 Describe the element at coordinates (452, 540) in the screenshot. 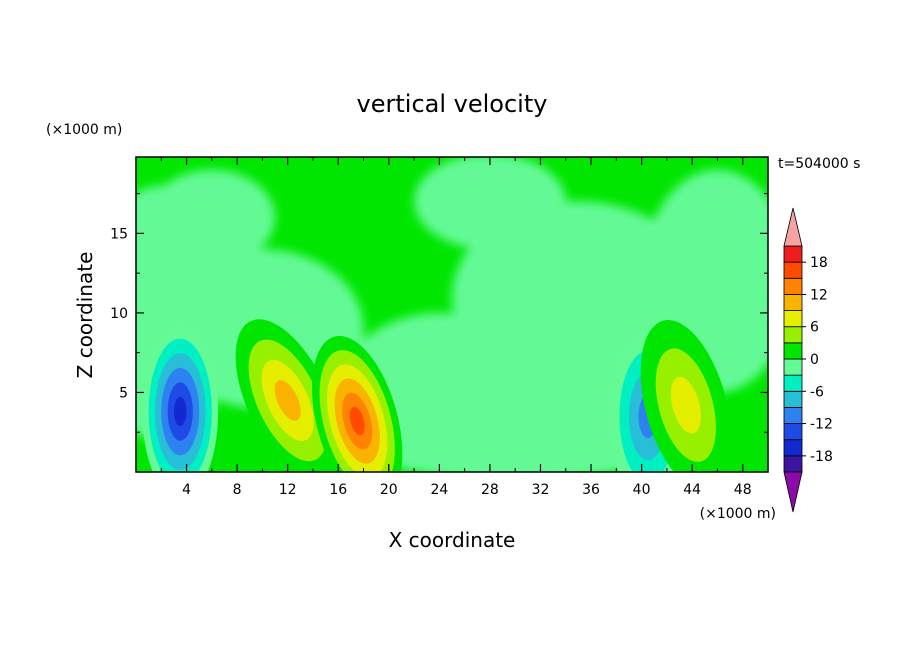

I see `x-axis-label: X coordinate` at that location.